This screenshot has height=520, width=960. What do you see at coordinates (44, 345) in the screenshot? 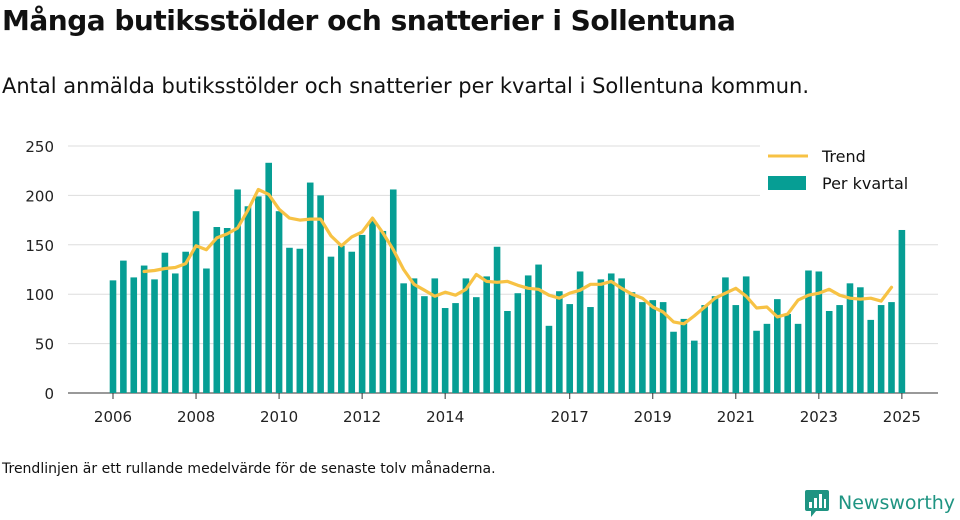
I see `y-tick-label: 50` at bounding box center [44, 345].